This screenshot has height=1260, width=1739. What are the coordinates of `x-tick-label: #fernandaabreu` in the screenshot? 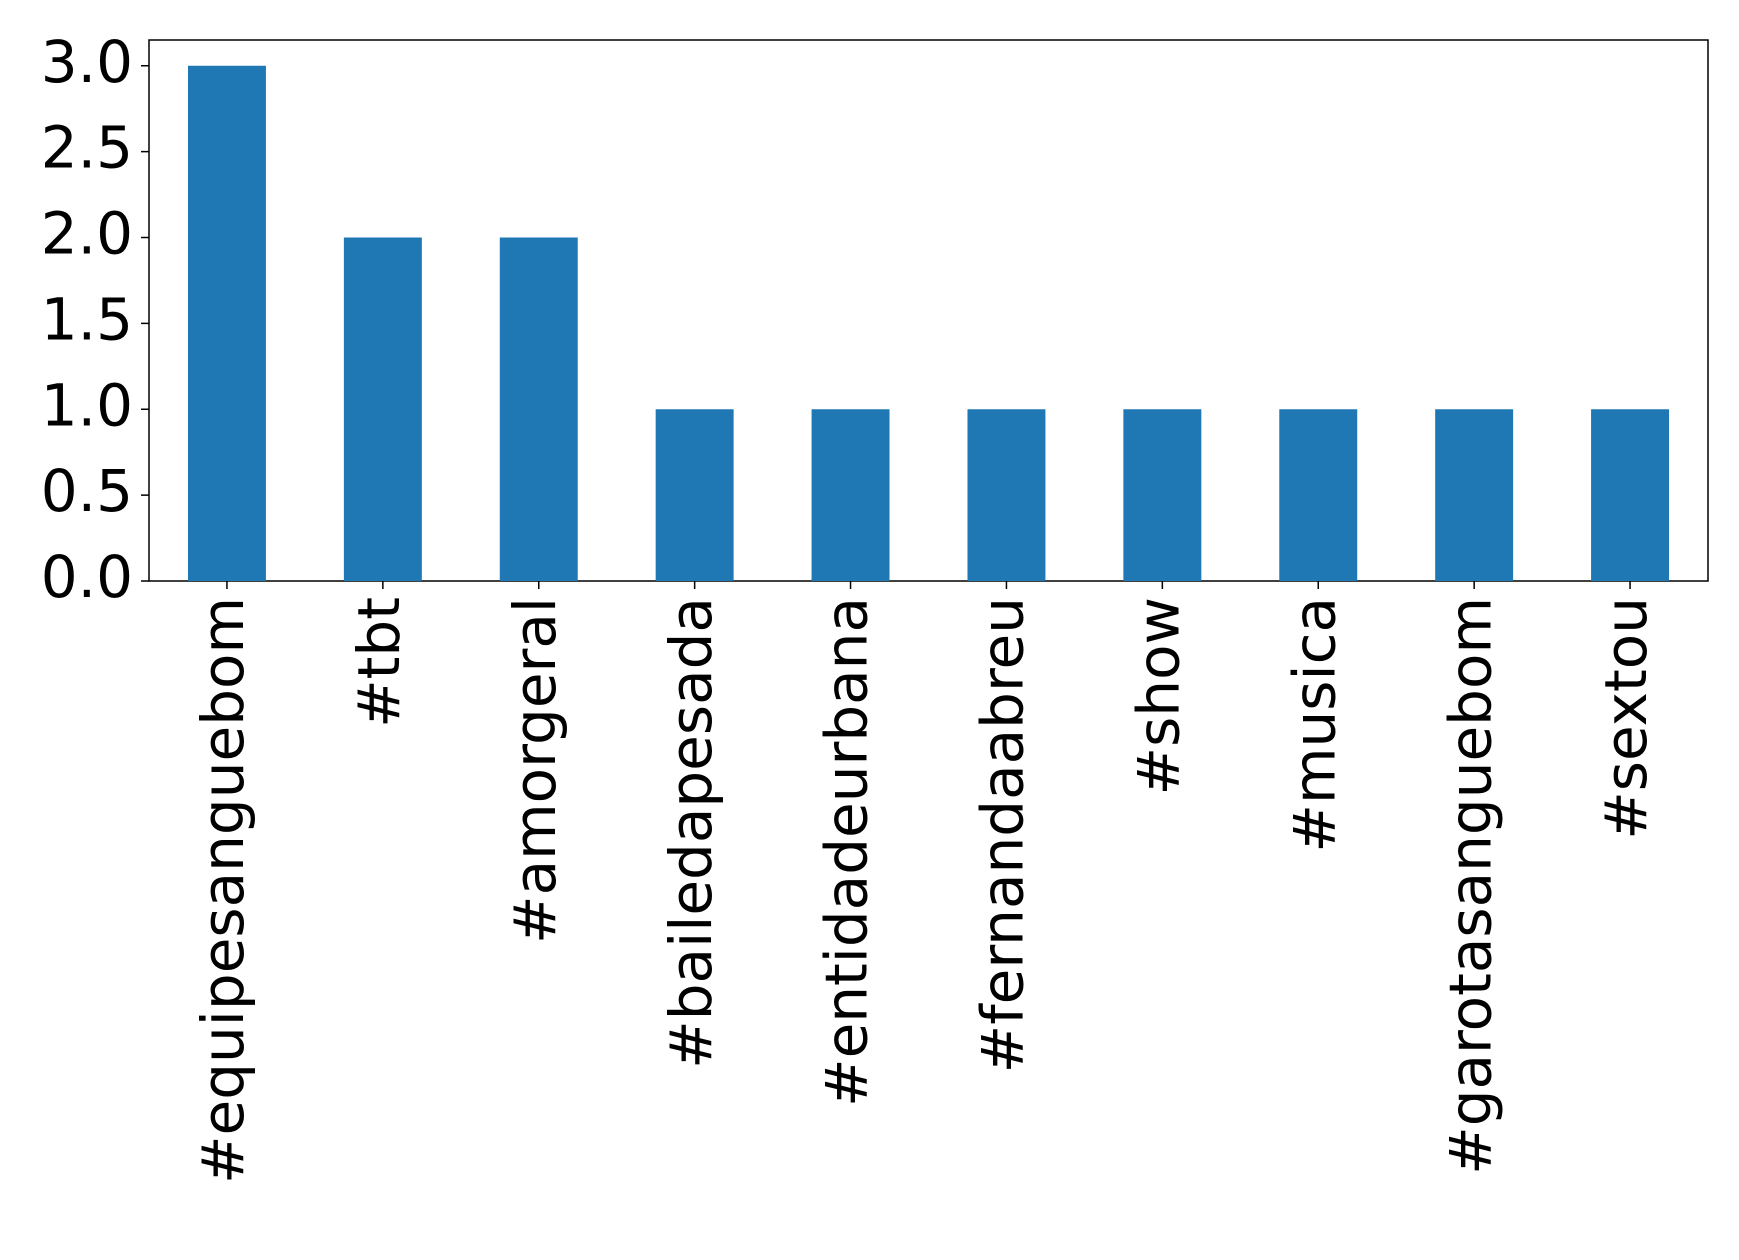 It's located at (1003, 835).